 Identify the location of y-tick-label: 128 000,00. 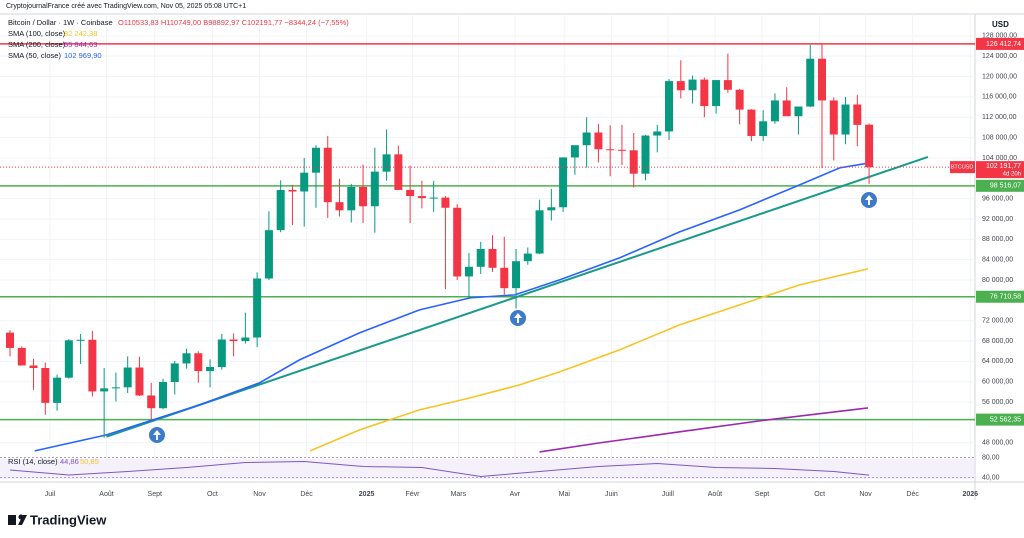
(999, 36).